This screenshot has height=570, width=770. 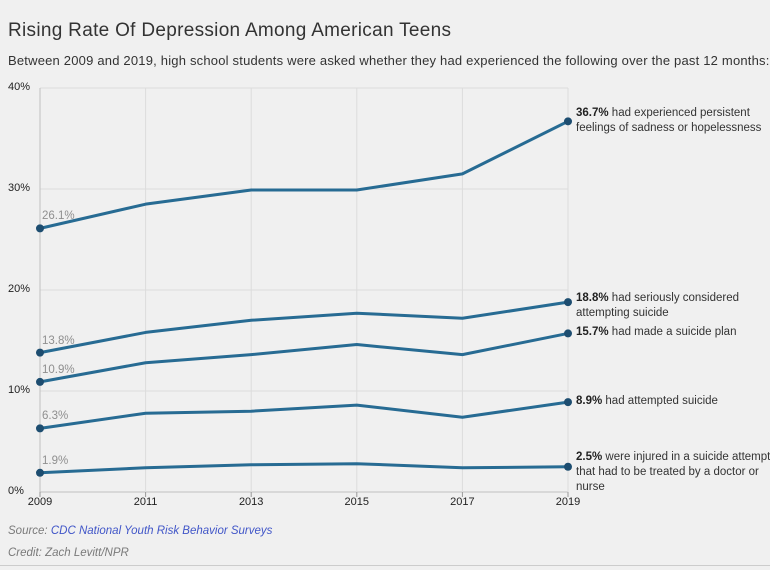 What do you see at coordinates (161, 531) in the screenshot?
I see `source-link: CDC National Youth Risk Behavior Surveys` at bounding box center [161, 531].